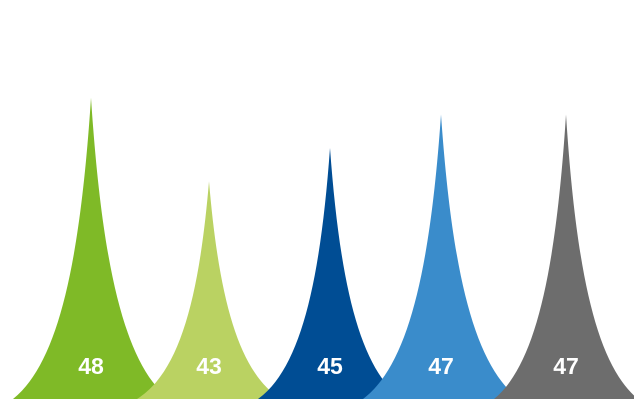 The image size is (634, 399). What do you see at coordinates (566, 366) in the screenshot?
I see `data-label-5: 47` at bounding box center [566, 366].